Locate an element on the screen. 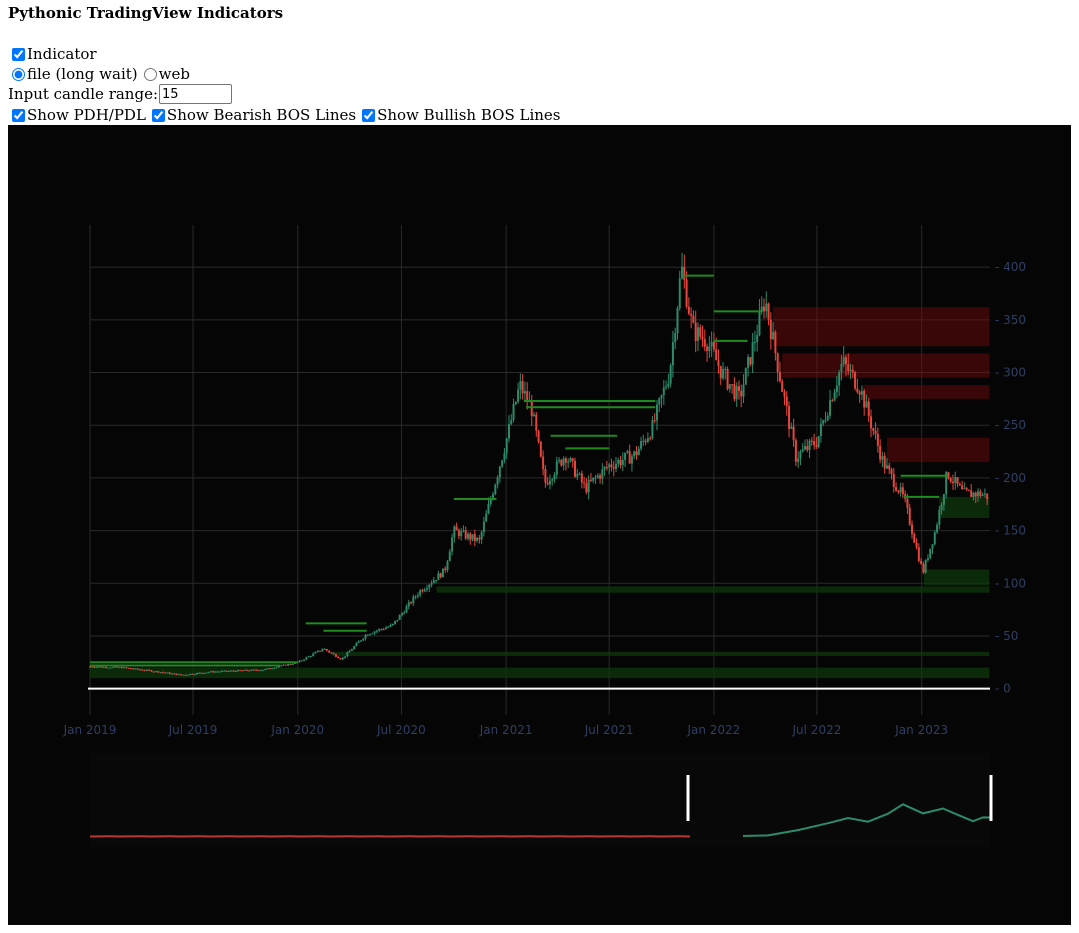  show-bearish-bos-checkbox is located at coordinates (158, 115).